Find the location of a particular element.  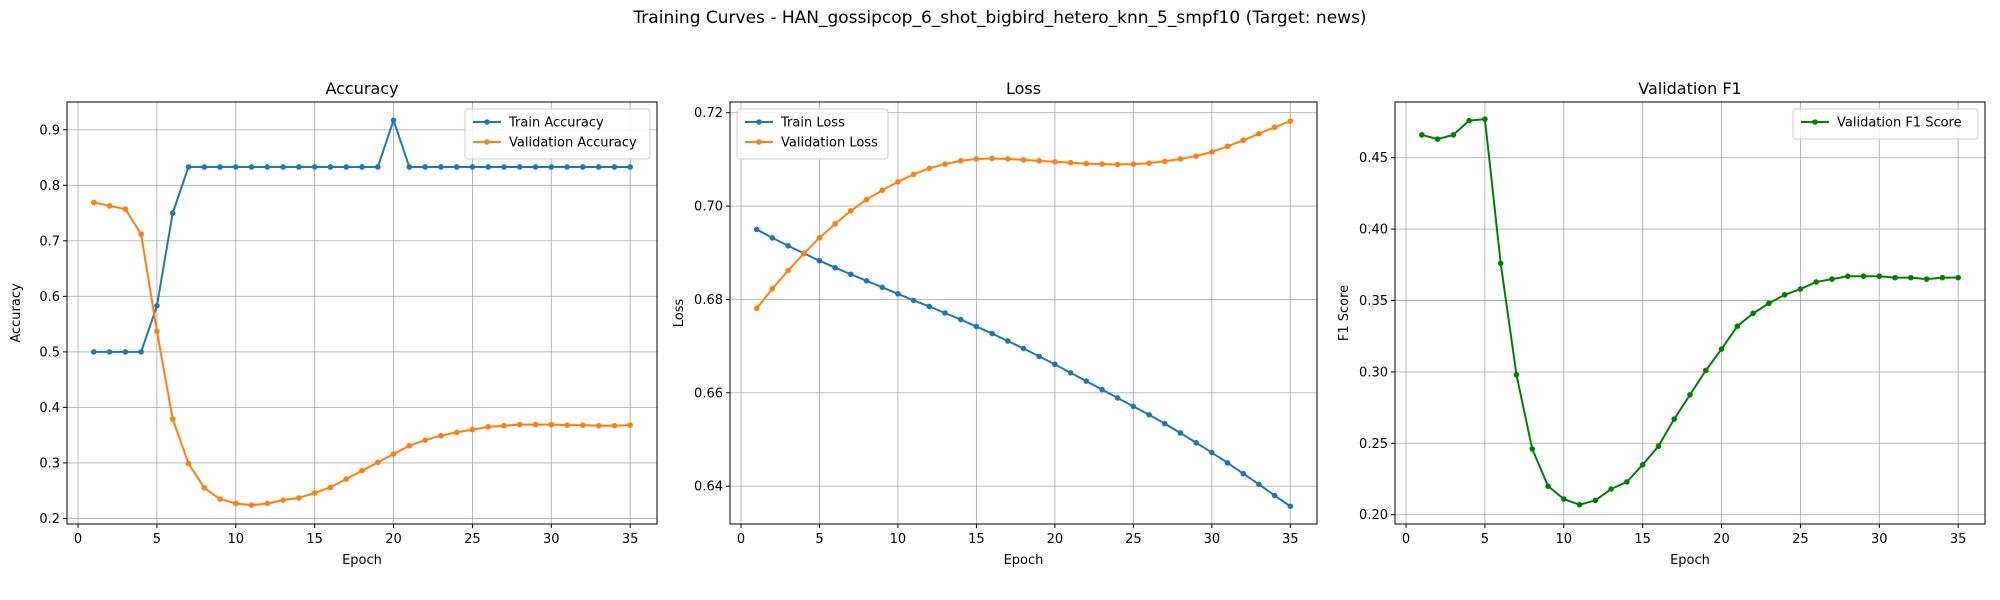

y-axis-label: F1 Score is located at coordinates (1344, 313).